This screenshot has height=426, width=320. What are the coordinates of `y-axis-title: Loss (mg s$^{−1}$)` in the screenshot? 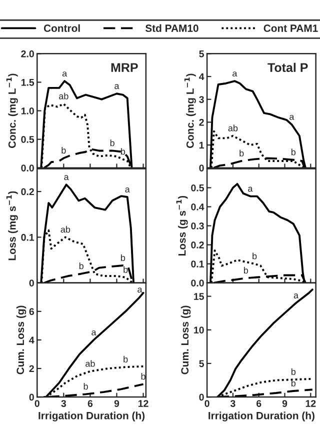 It's located at (12, 225).